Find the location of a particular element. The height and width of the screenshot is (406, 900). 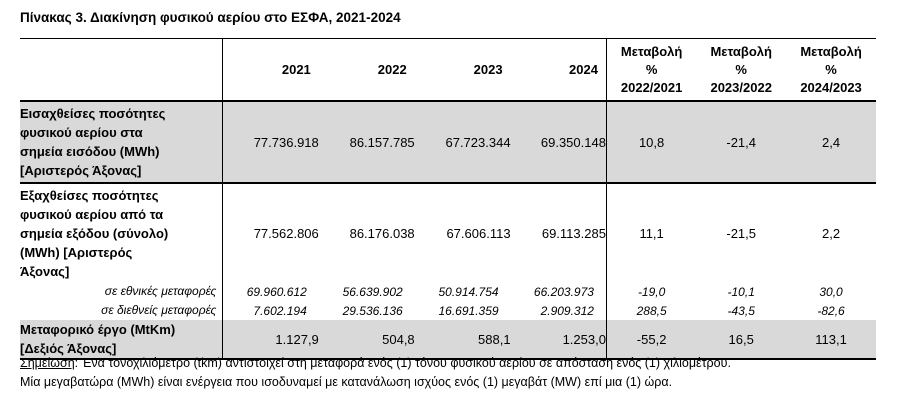

value-cell: 69.350.148 is located at coordinates (558, 142).